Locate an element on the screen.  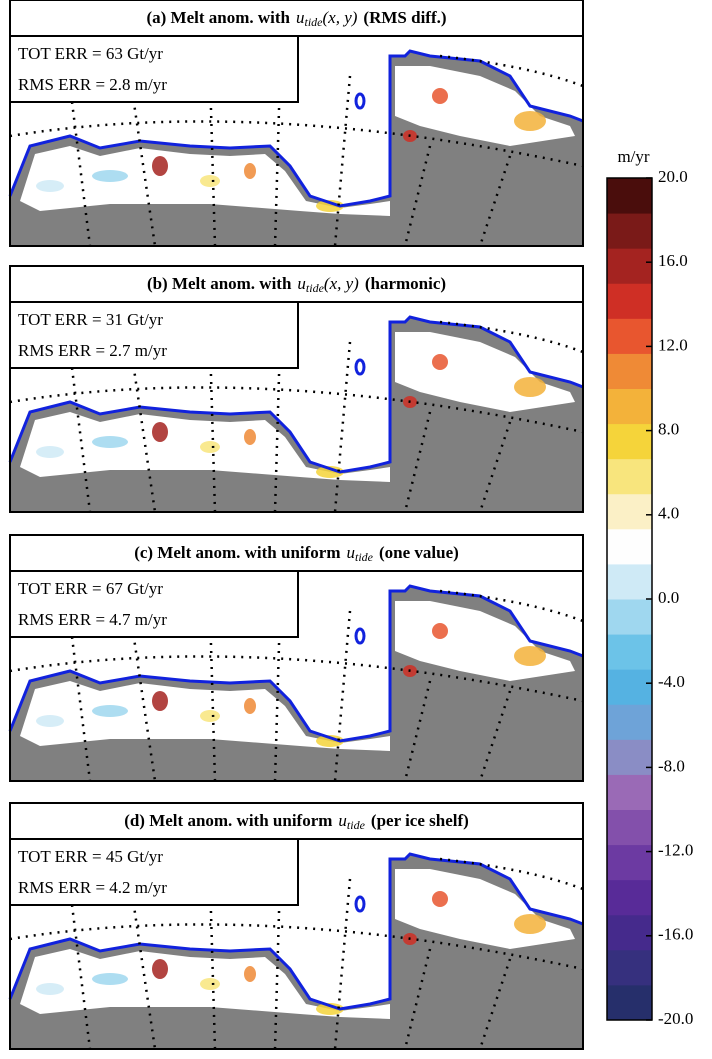
colorbar-tick-label: -12.0 is located at coordinates (675, 850).